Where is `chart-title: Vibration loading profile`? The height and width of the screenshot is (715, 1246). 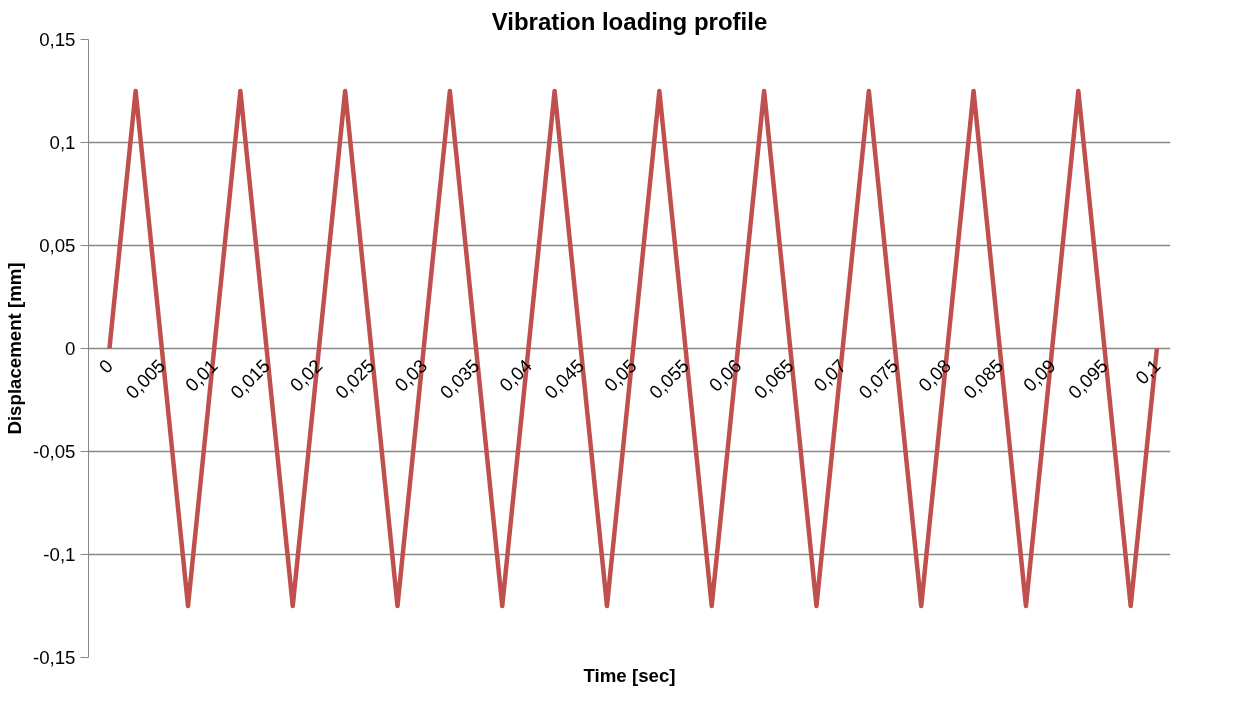 chart-title: Vibration loading profile is located at coordinates (629, 21).